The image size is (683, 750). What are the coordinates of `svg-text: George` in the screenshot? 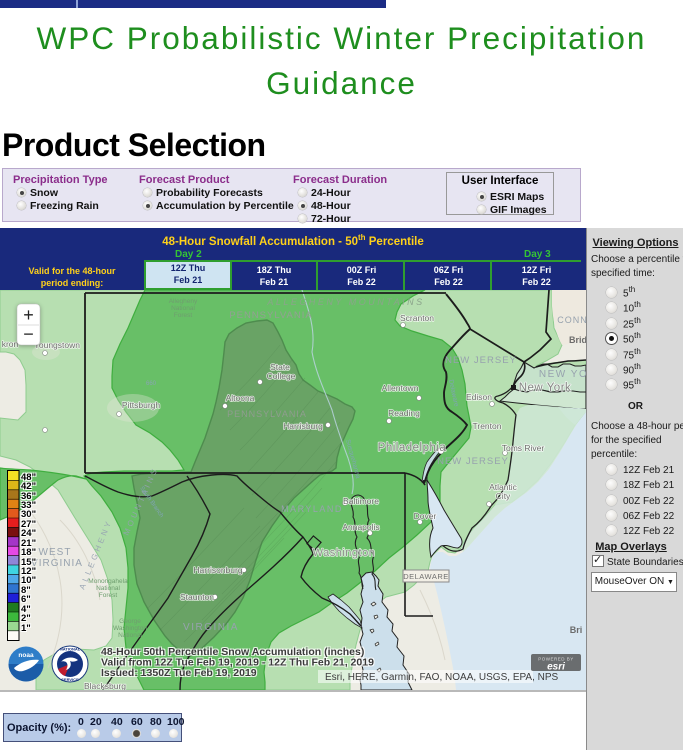 It's located at (130, 621).